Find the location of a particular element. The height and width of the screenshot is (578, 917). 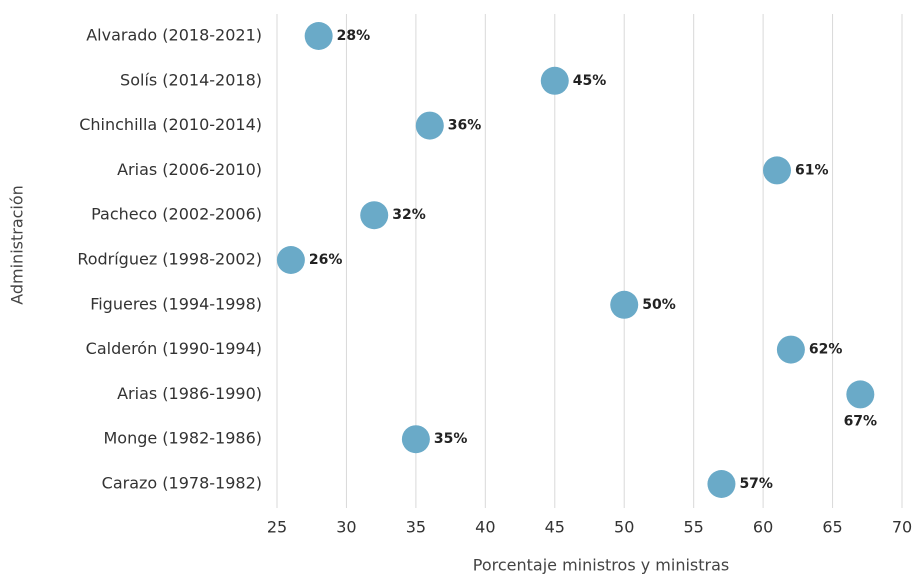

y-tick-label: Arias (2006-2010) is located at coordinates (189, 169).